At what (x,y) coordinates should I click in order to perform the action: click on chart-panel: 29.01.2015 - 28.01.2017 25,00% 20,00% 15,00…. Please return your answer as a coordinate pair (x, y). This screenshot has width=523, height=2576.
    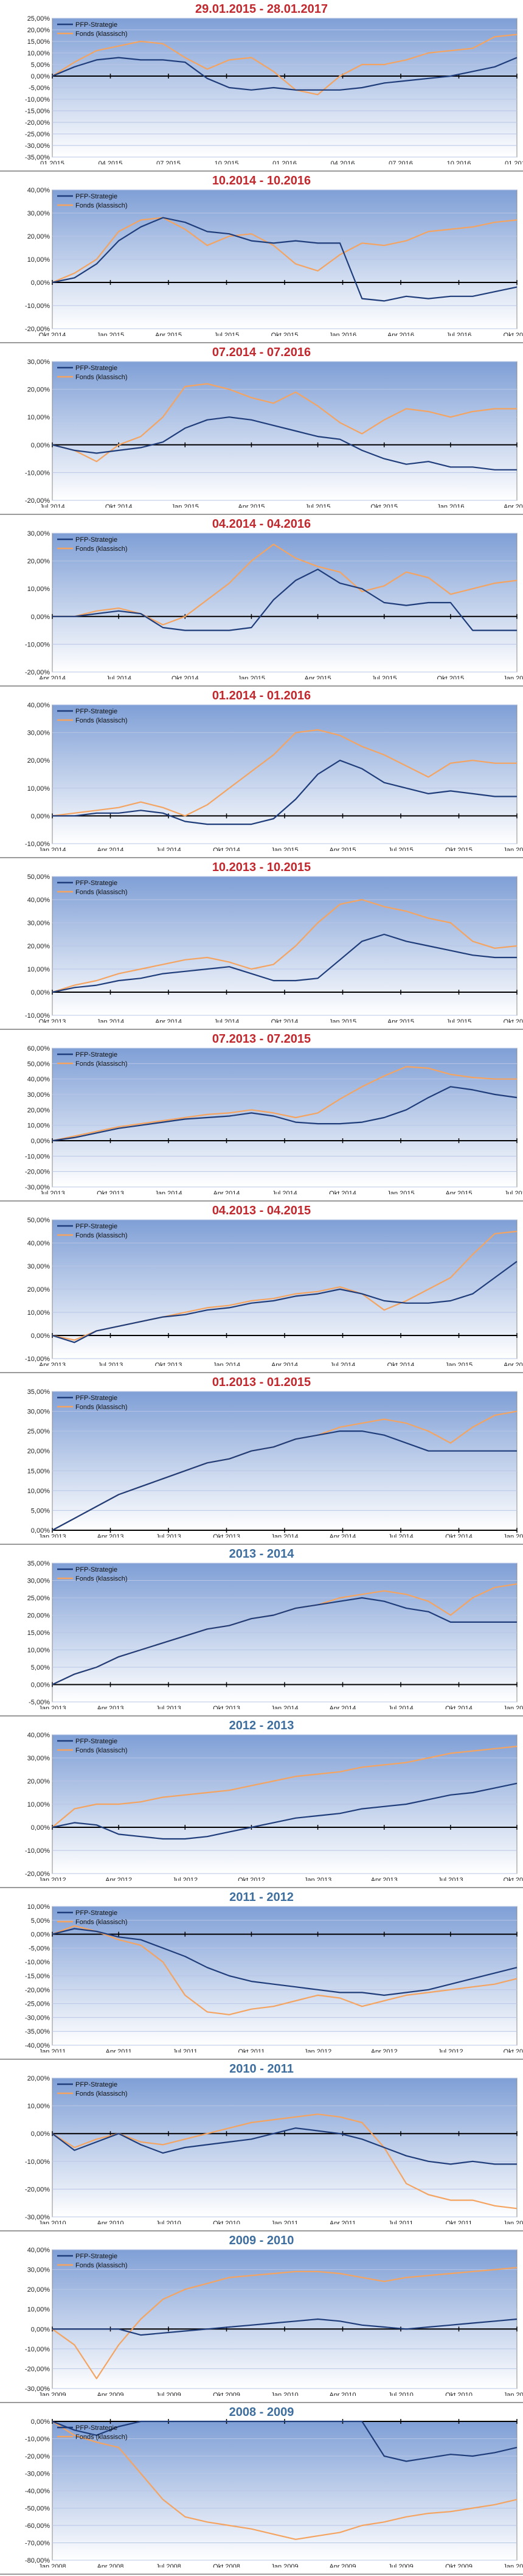
    Looking at the image, I should click on (261, 86).